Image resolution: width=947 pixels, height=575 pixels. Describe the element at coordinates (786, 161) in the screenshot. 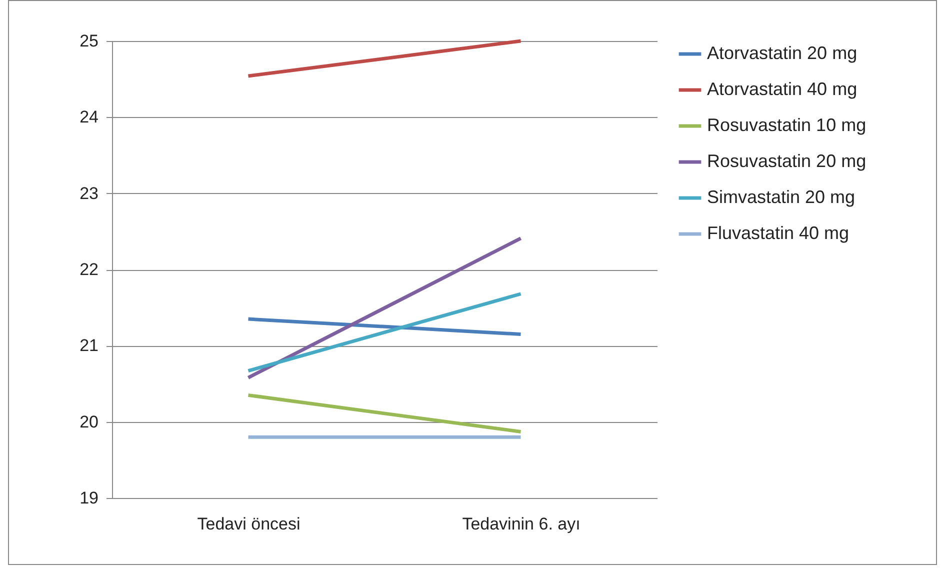

I see `legend-label: Rosuvastatin 20 mg` at that location.